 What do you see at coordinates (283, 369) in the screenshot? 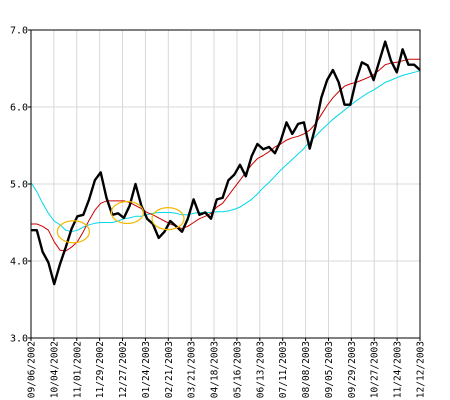
I see `x-tick-label: 07/11/2003` at bounding box center [283, 369].